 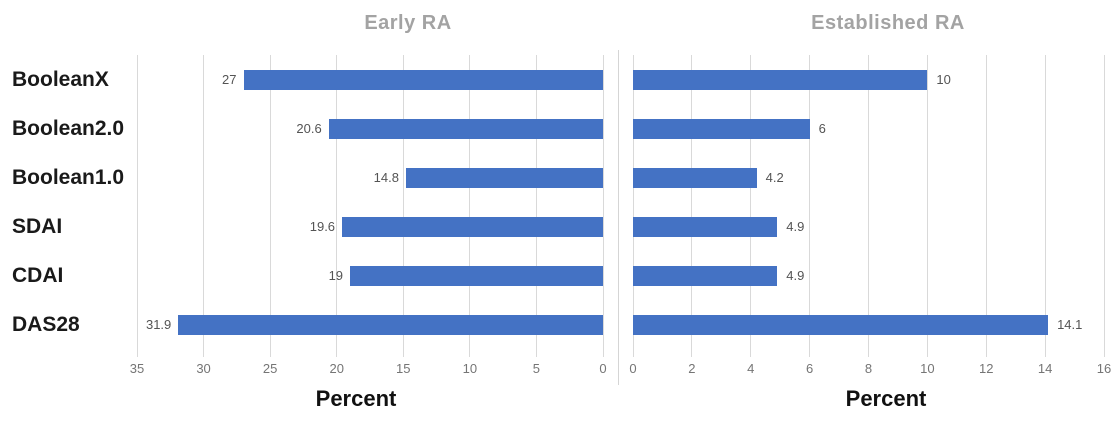 I want to click on bar-value-label: 4.2, so click(x=774, y=177).